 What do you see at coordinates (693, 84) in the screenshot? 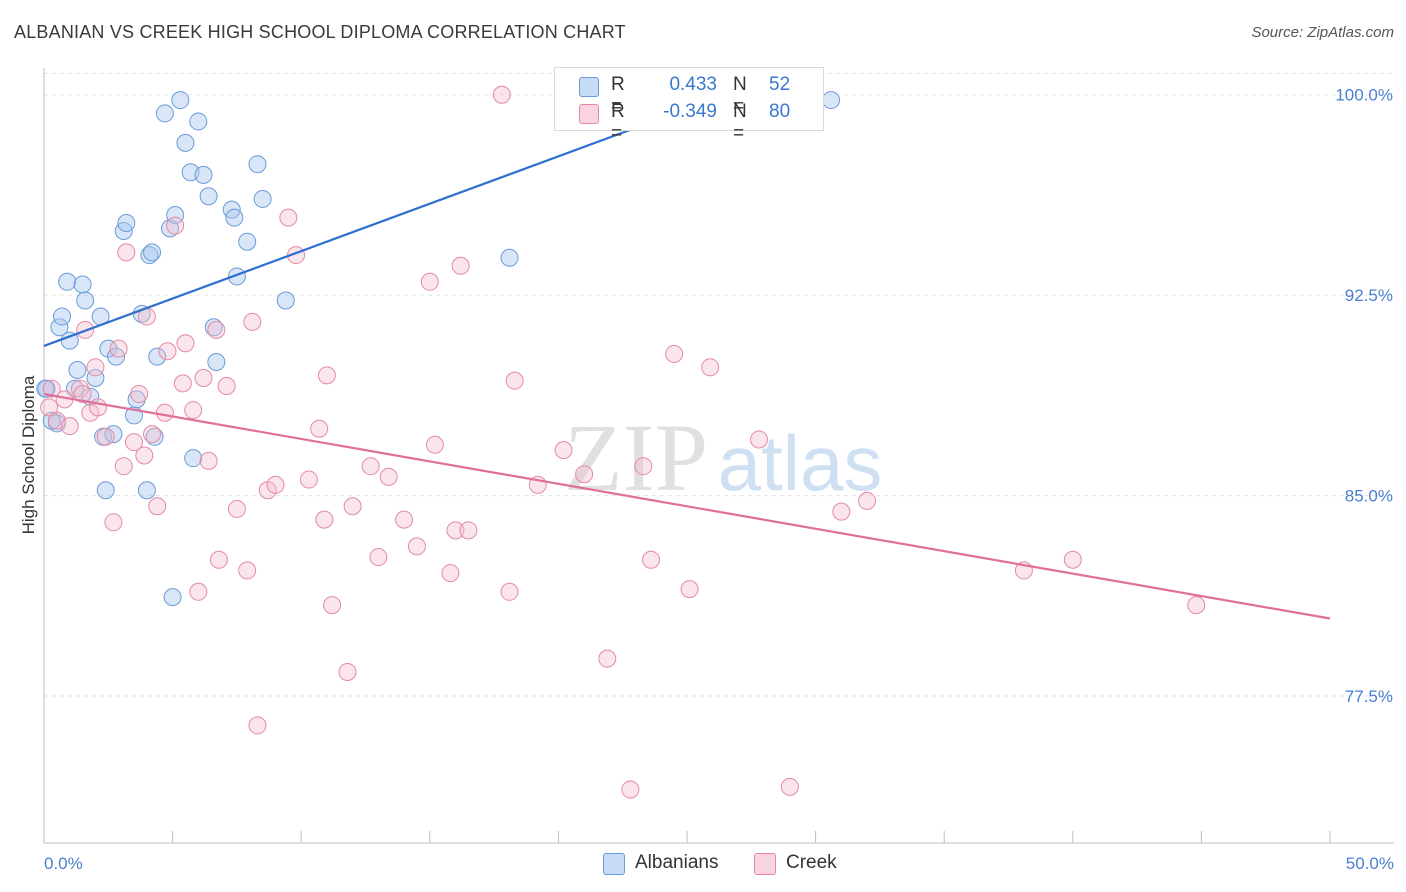
I see `legend-r-value-albanians: 0.433` at bounding box center [693, 84].